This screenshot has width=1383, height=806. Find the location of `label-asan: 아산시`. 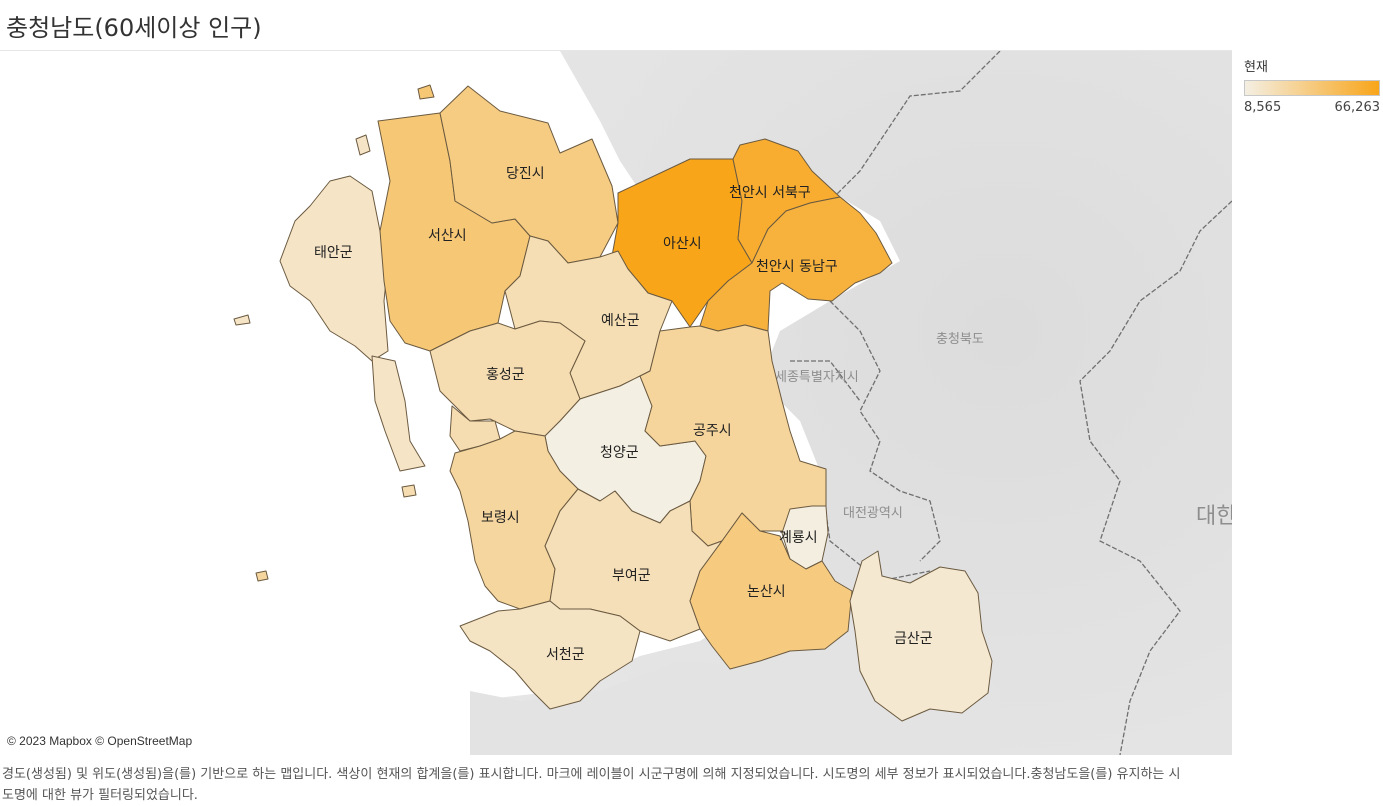

label-asan: 아산시 is located at coordinates (682, 244).